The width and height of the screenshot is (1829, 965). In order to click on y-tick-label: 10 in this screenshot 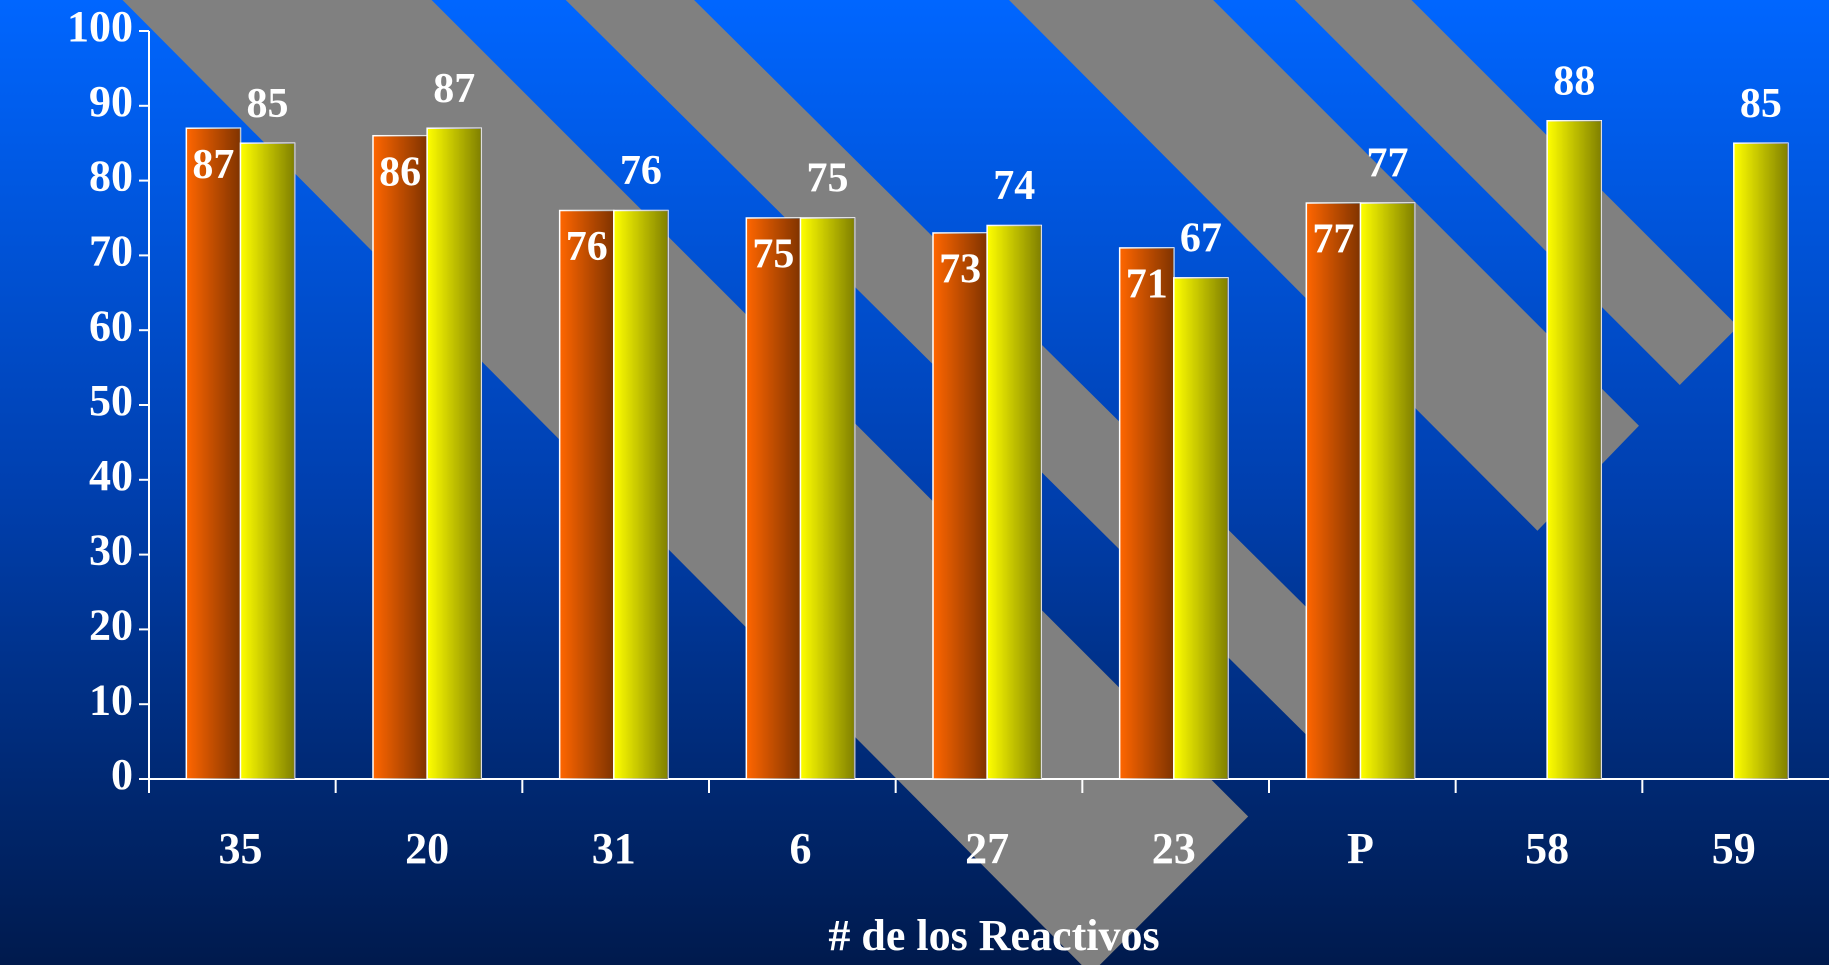, I will do `click(111, 699)`.